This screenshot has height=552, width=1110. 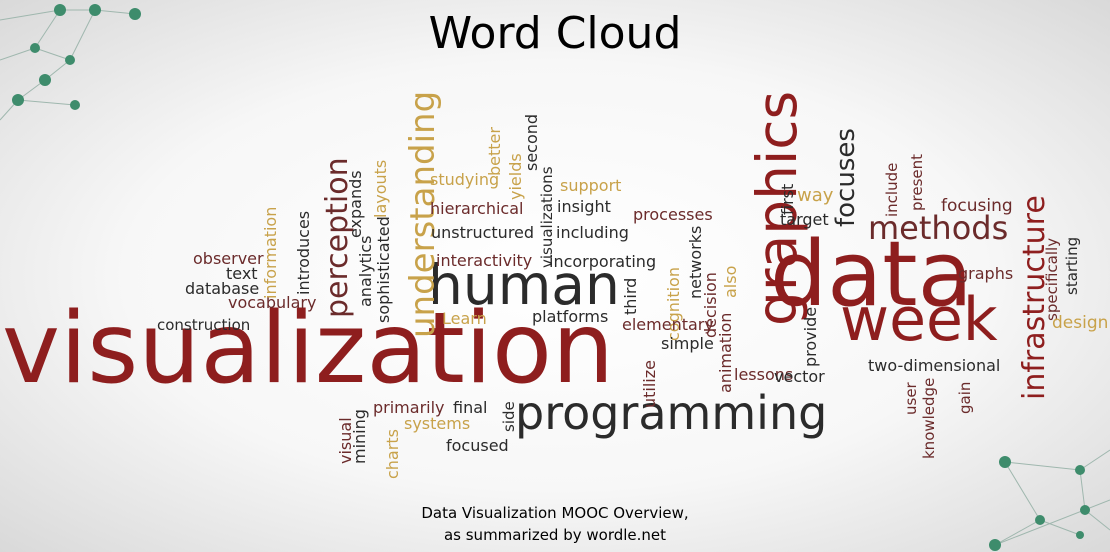 I want to click on word-platforms: platforms, so click(x=570, y=316).